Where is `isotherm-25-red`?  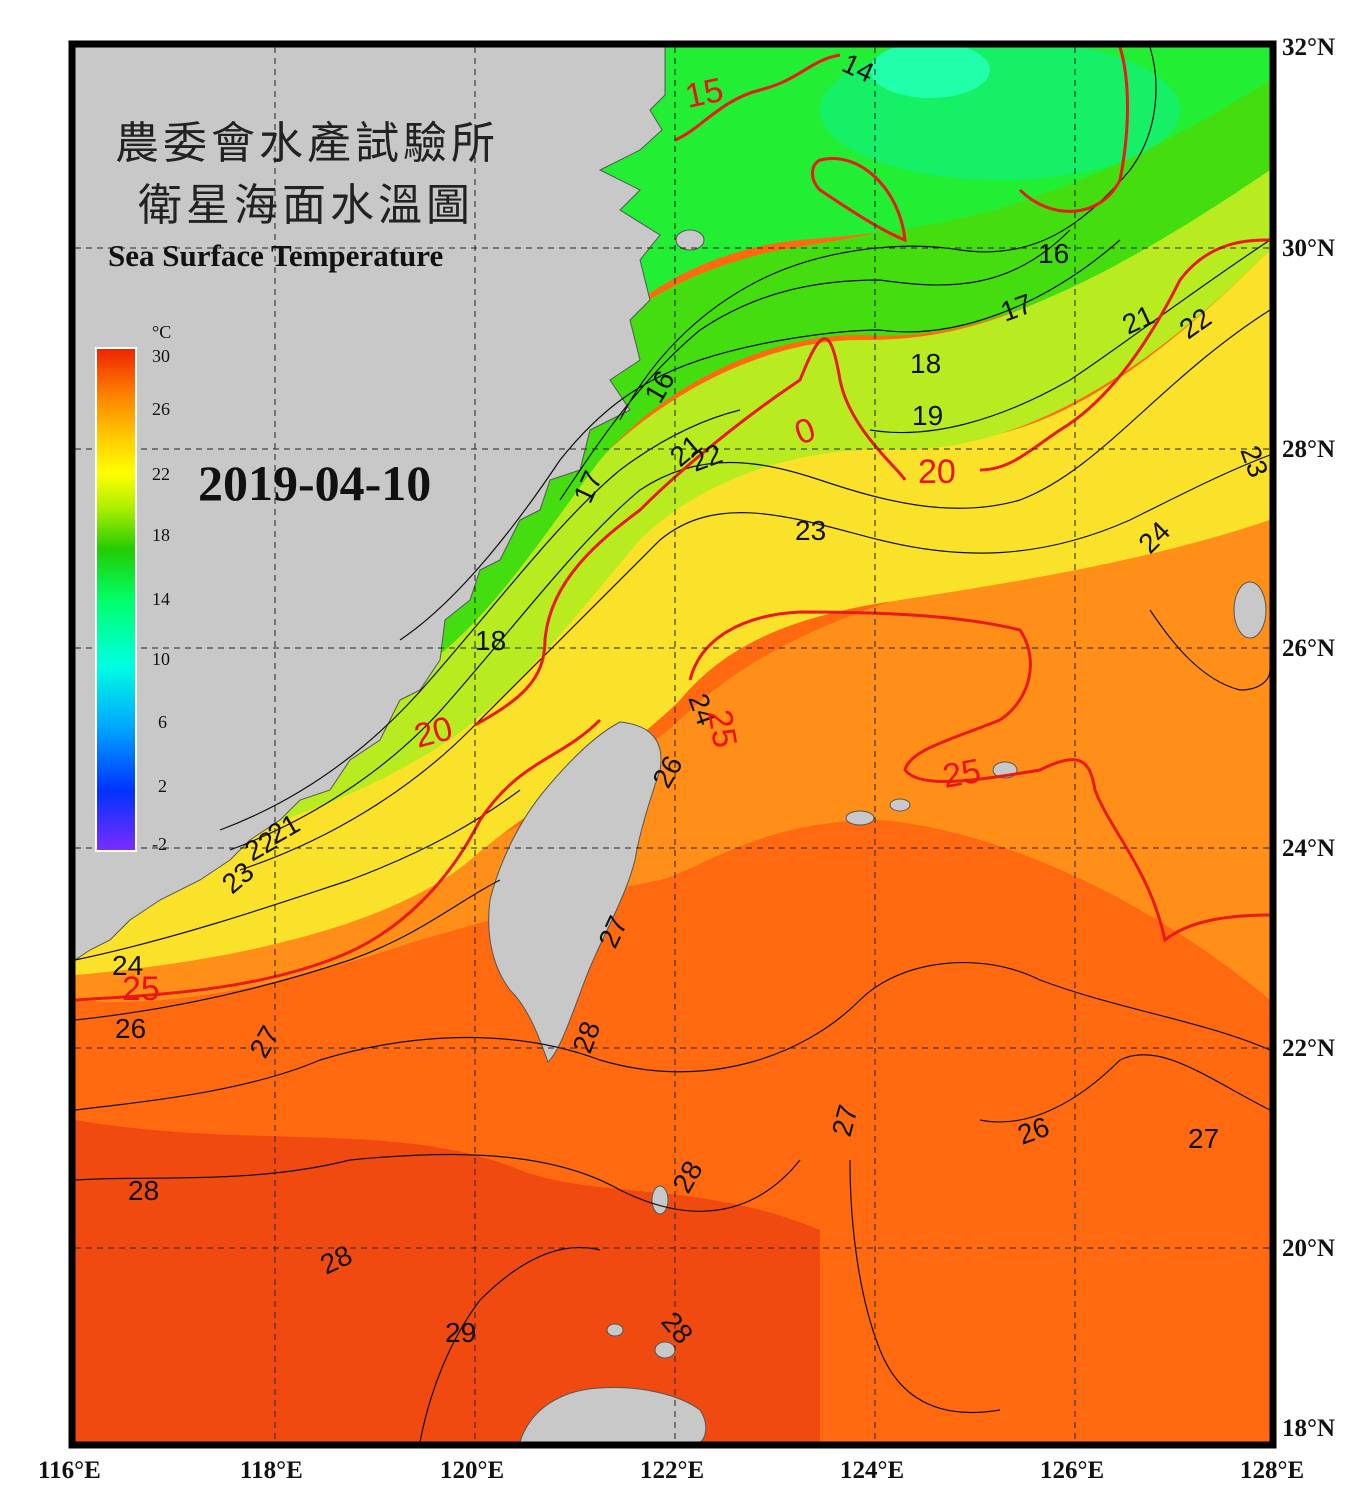
isotherm-25-red is located at coordinates (338, 860).